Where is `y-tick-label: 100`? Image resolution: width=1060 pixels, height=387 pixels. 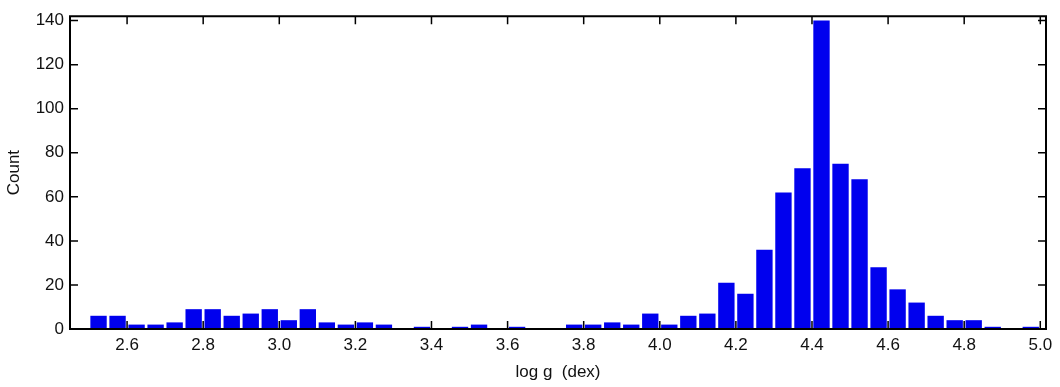 y-tick-label: 100 is located at coordinates (49, 108).